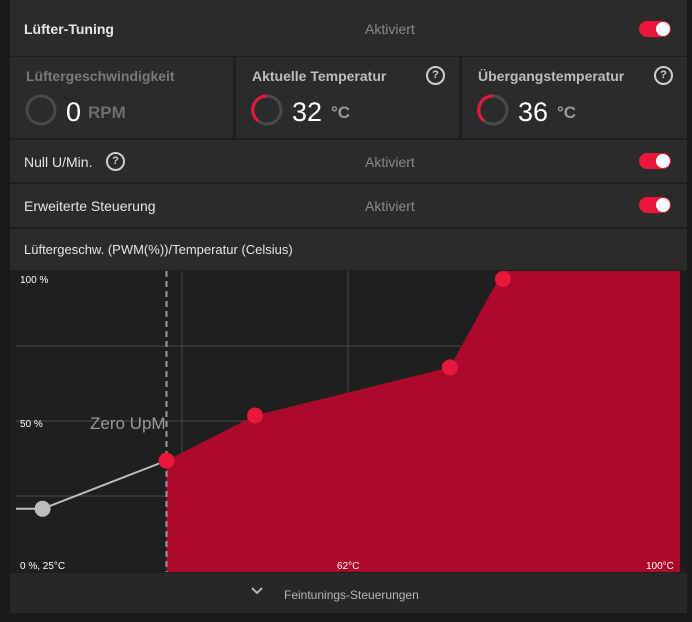 The image size is (692, 622). I want to click on advanced-control-label-cell: Erweiterte Steuerung, so click(178, 205).